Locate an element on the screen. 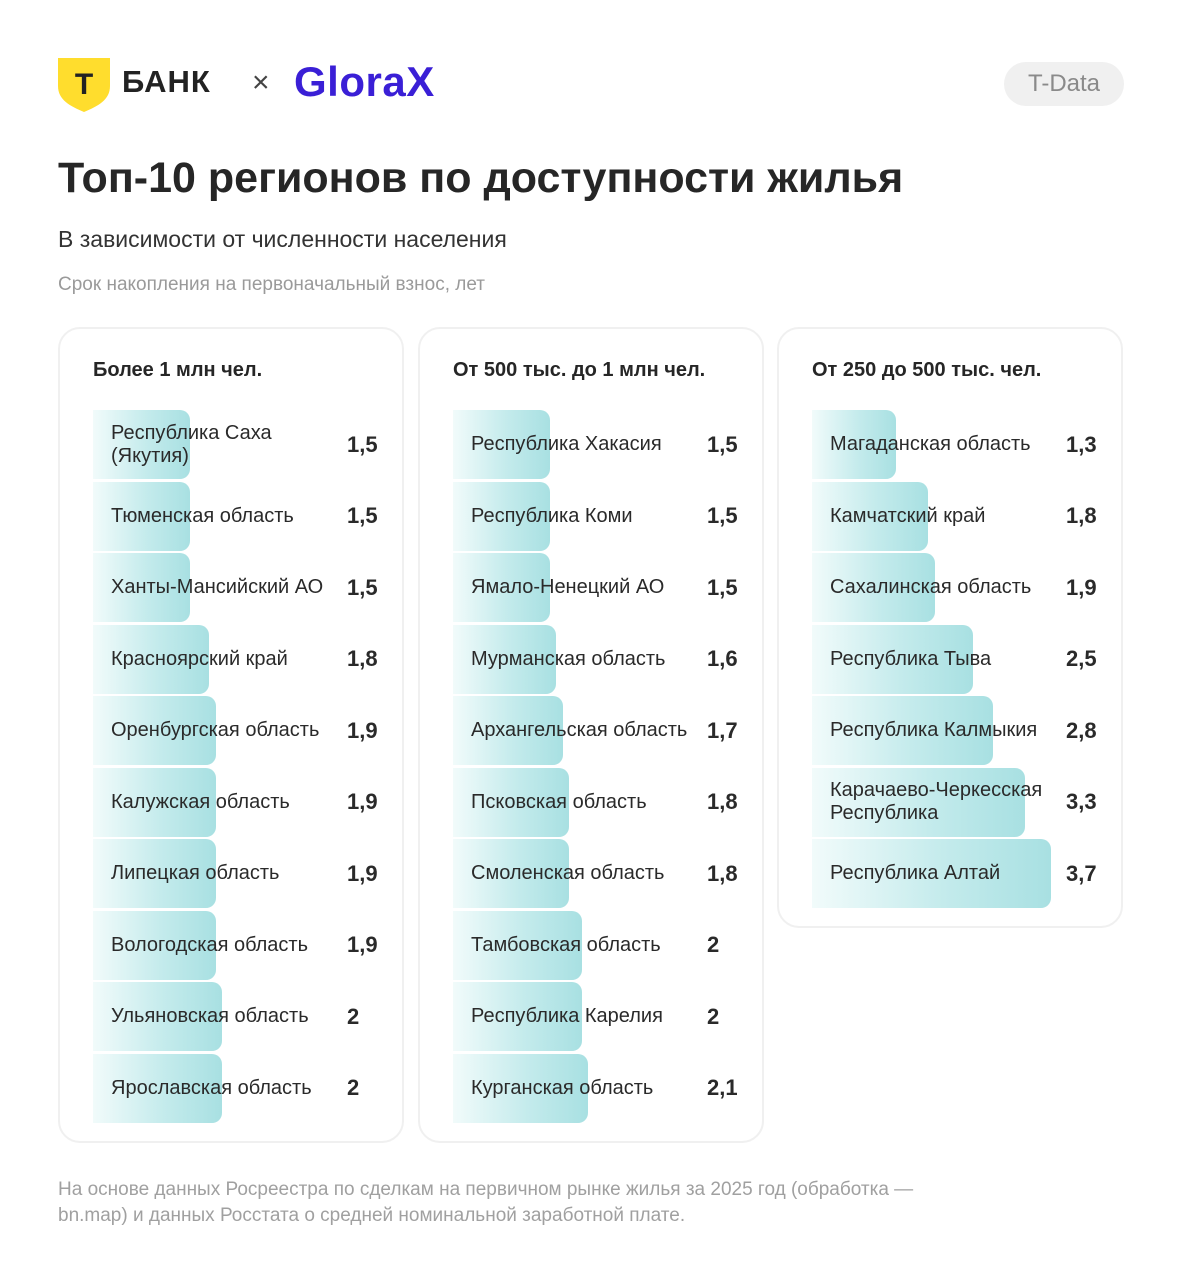 The image size is (1181, 1280). bar-label: Калужская область is located at coordinates (200, 801).